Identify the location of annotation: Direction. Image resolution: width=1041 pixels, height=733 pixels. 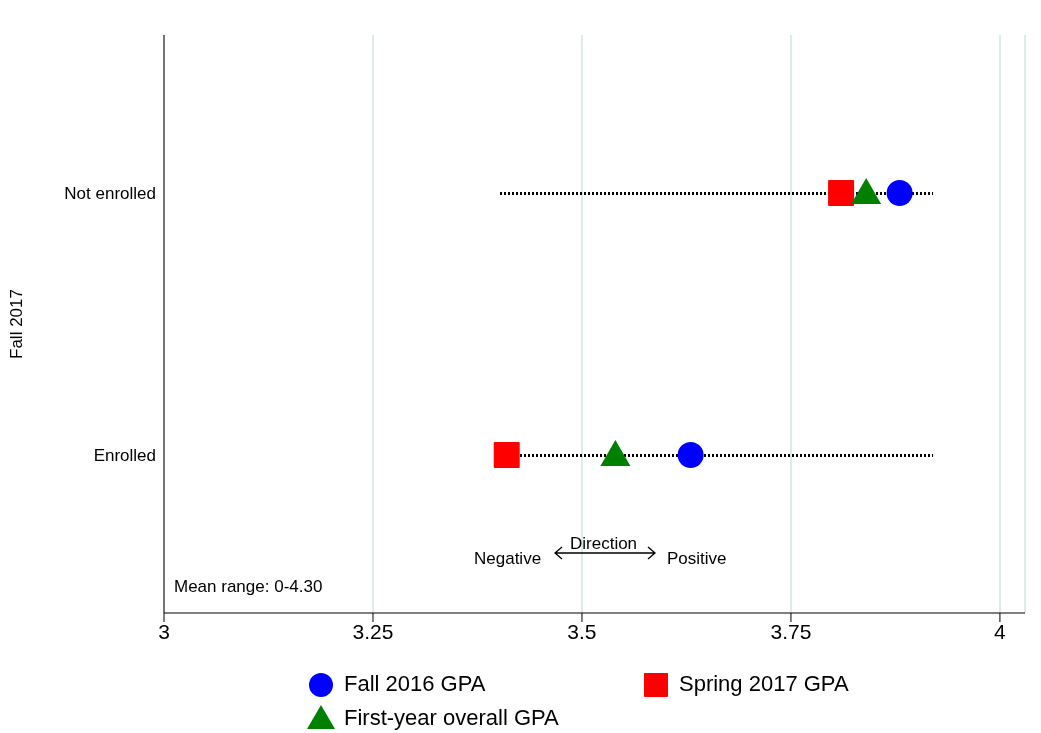
(604, 544).